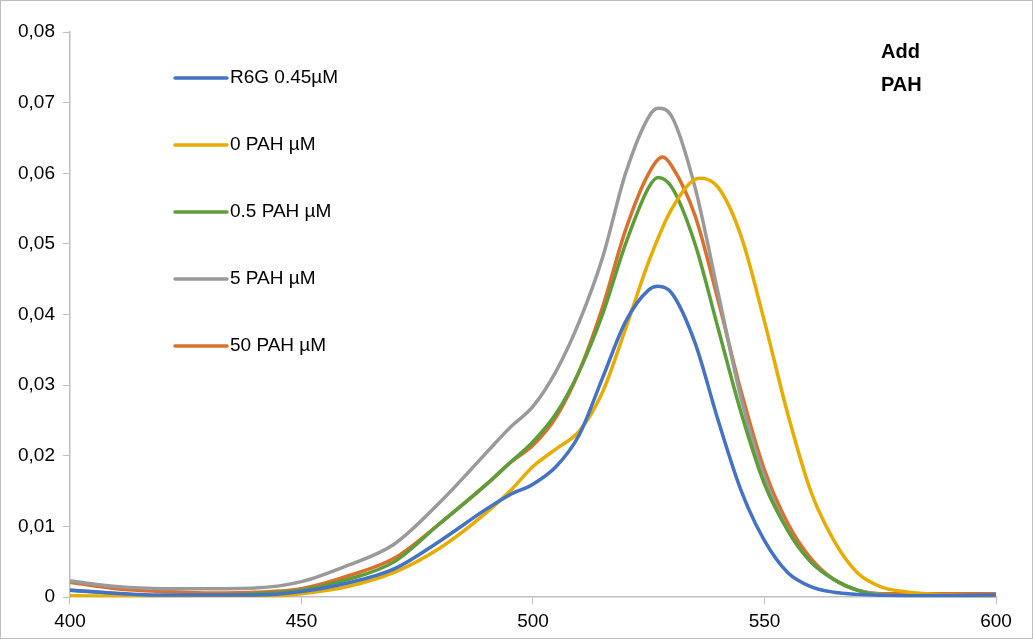 This screenshot has width=1033, height=639. Describe the element at coordinates (36, 525) in the screenshot. I see `y-tick-label: 0,01` at that location.